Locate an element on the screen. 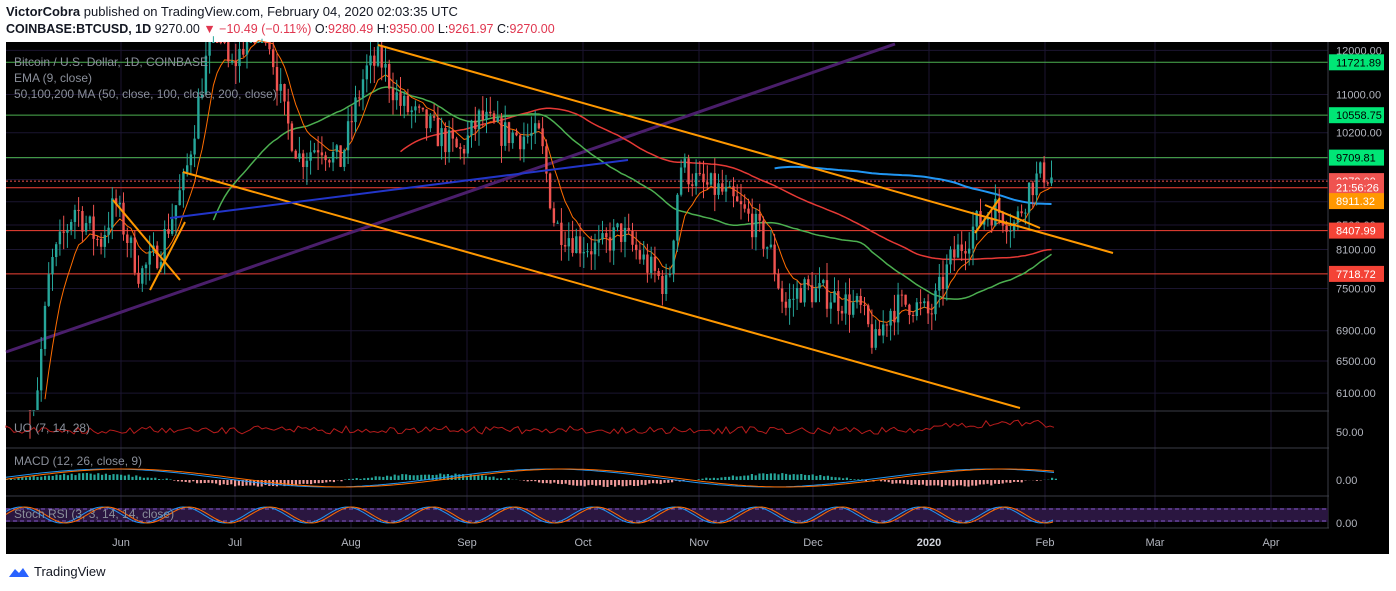 The width and height of the screenshot is (1396, 591). price-label-bg is located at coordinates (1356, 273).